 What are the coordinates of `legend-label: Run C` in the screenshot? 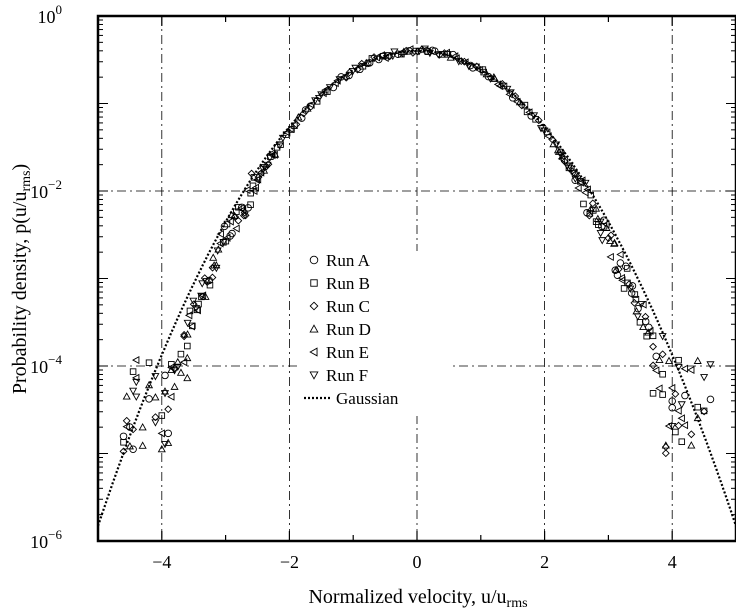 It's located at (348, 306).